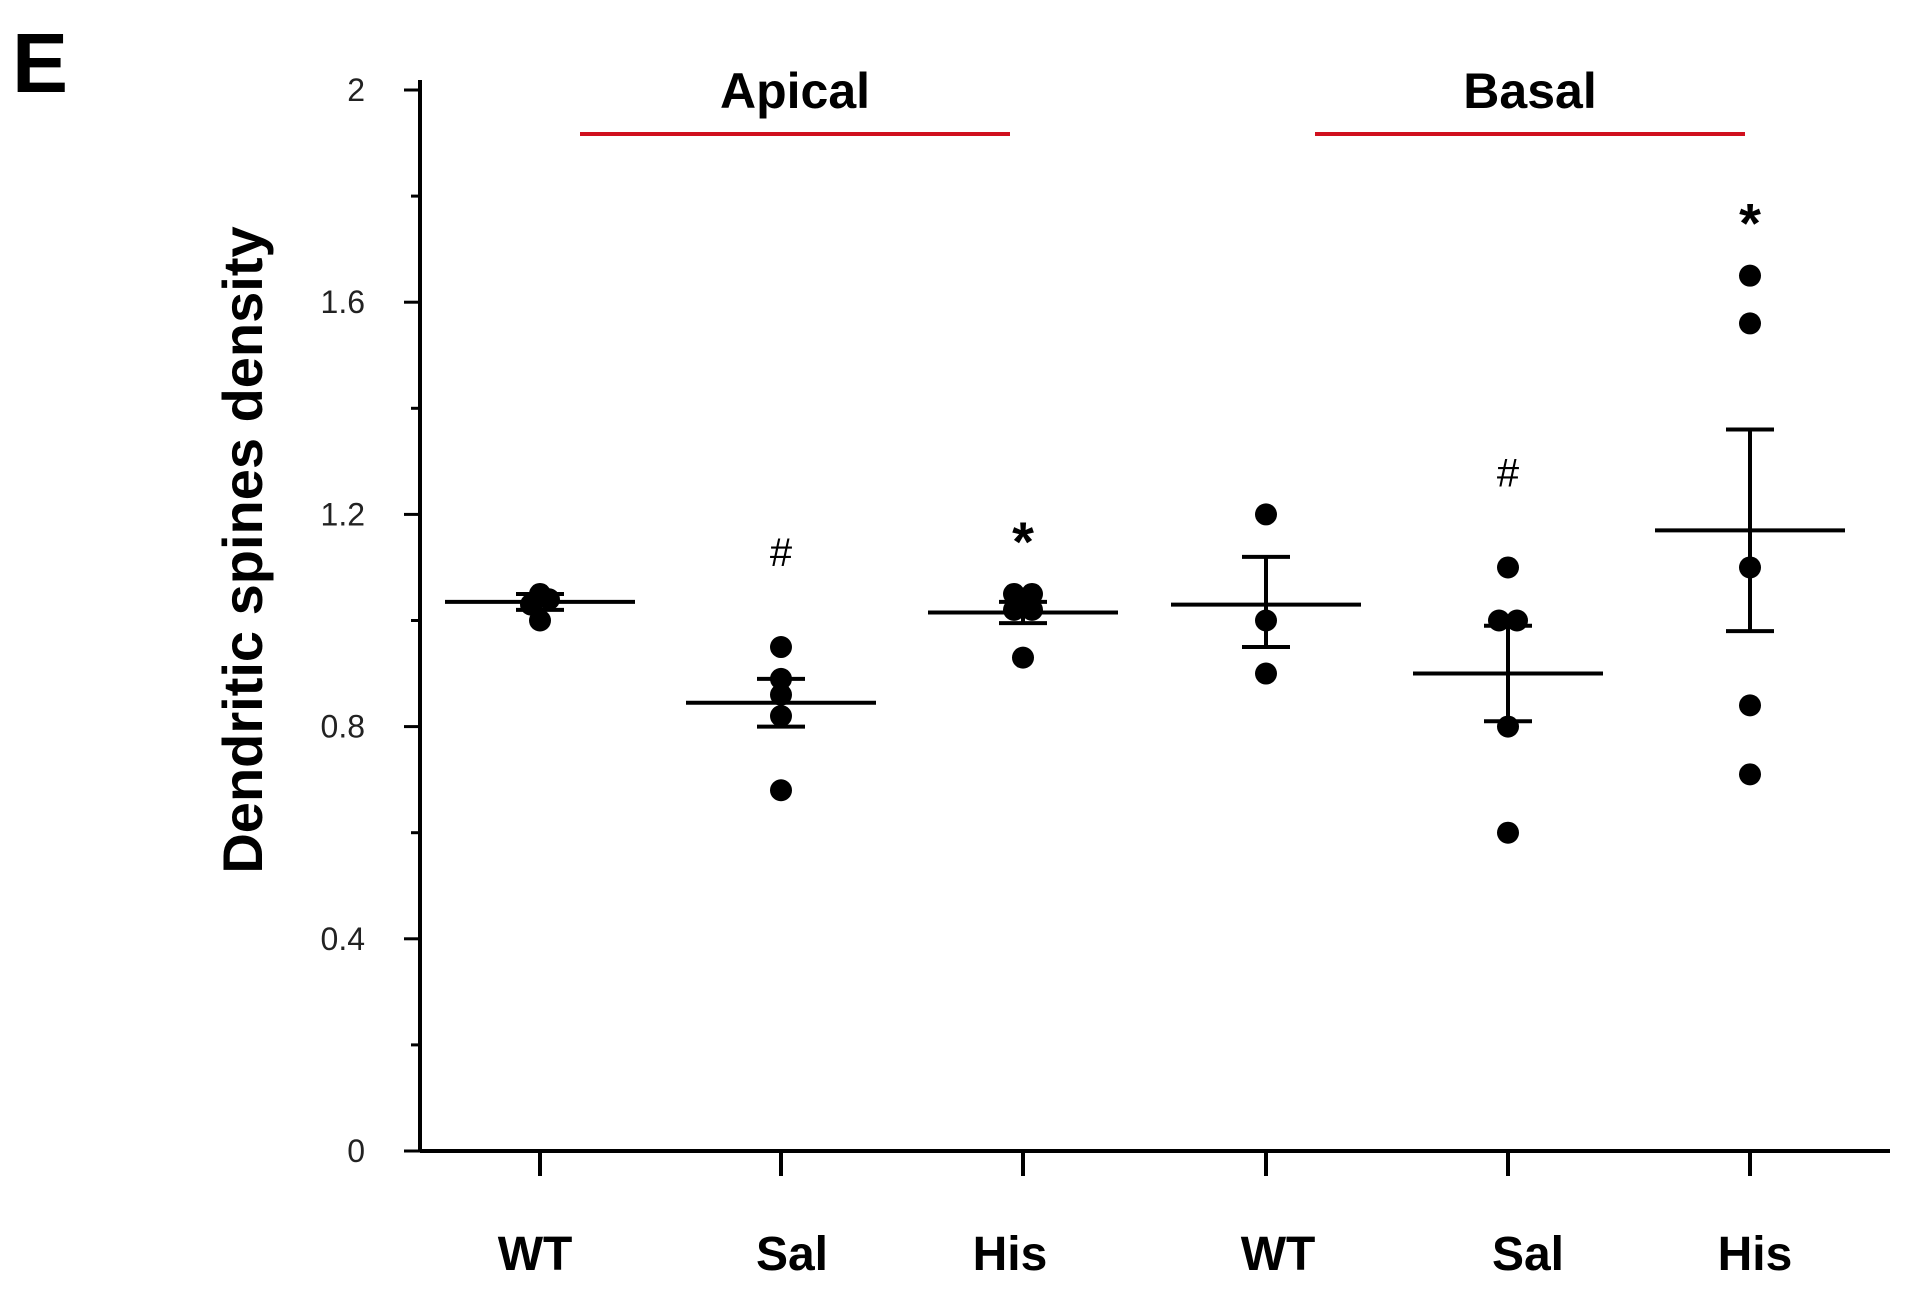 The width and height of the screenshot is (1905, 1304). What do you see at coordinates (343, 939) in the screenshot?
I see `y-tick-label: 0.4` at bounding box center [343, 939].